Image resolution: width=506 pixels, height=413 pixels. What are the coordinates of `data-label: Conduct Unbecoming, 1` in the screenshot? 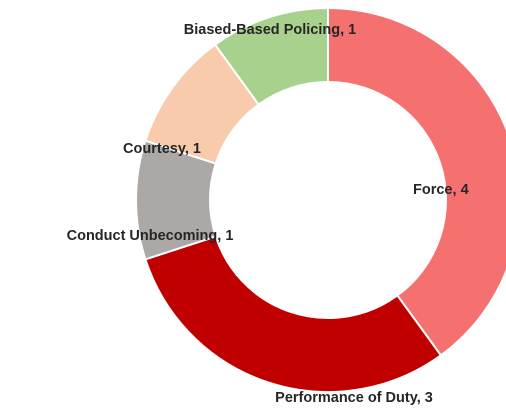 It's located at (150, 236).